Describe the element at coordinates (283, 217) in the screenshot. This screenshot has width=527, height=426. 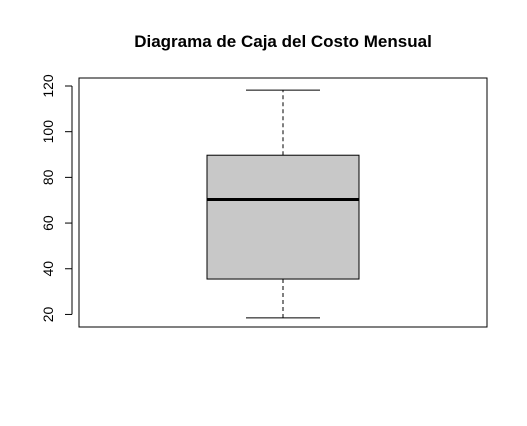
I see `iqr-box` at that location.